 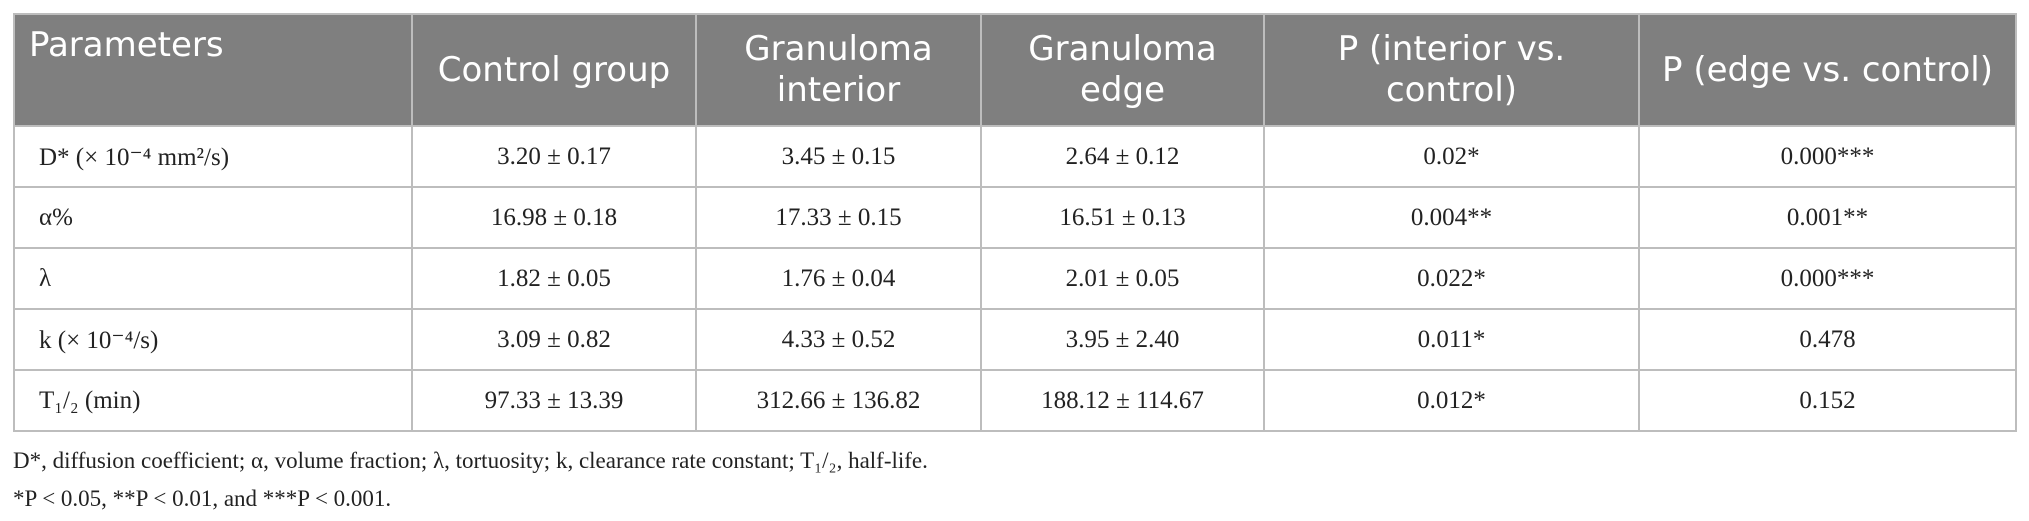 What do you see at coordinates (213, 339) in the screenshot?
I see `table-cell: k (× 10⁻⁴/s)` at bounding box center [213, 339].